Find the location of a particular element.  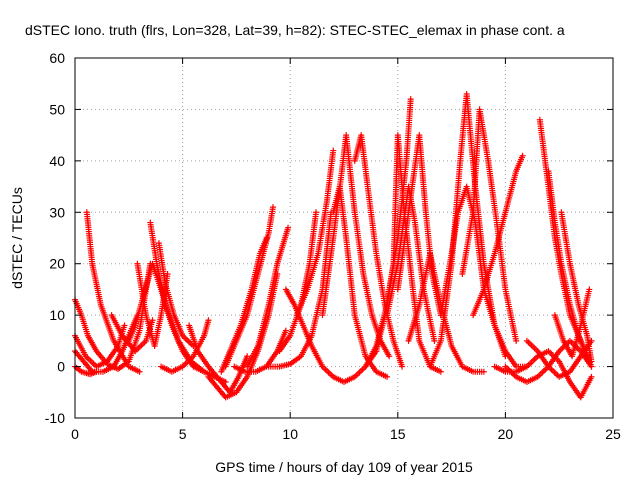

x-tick-label: 25 is located at coordinates (613, 434).